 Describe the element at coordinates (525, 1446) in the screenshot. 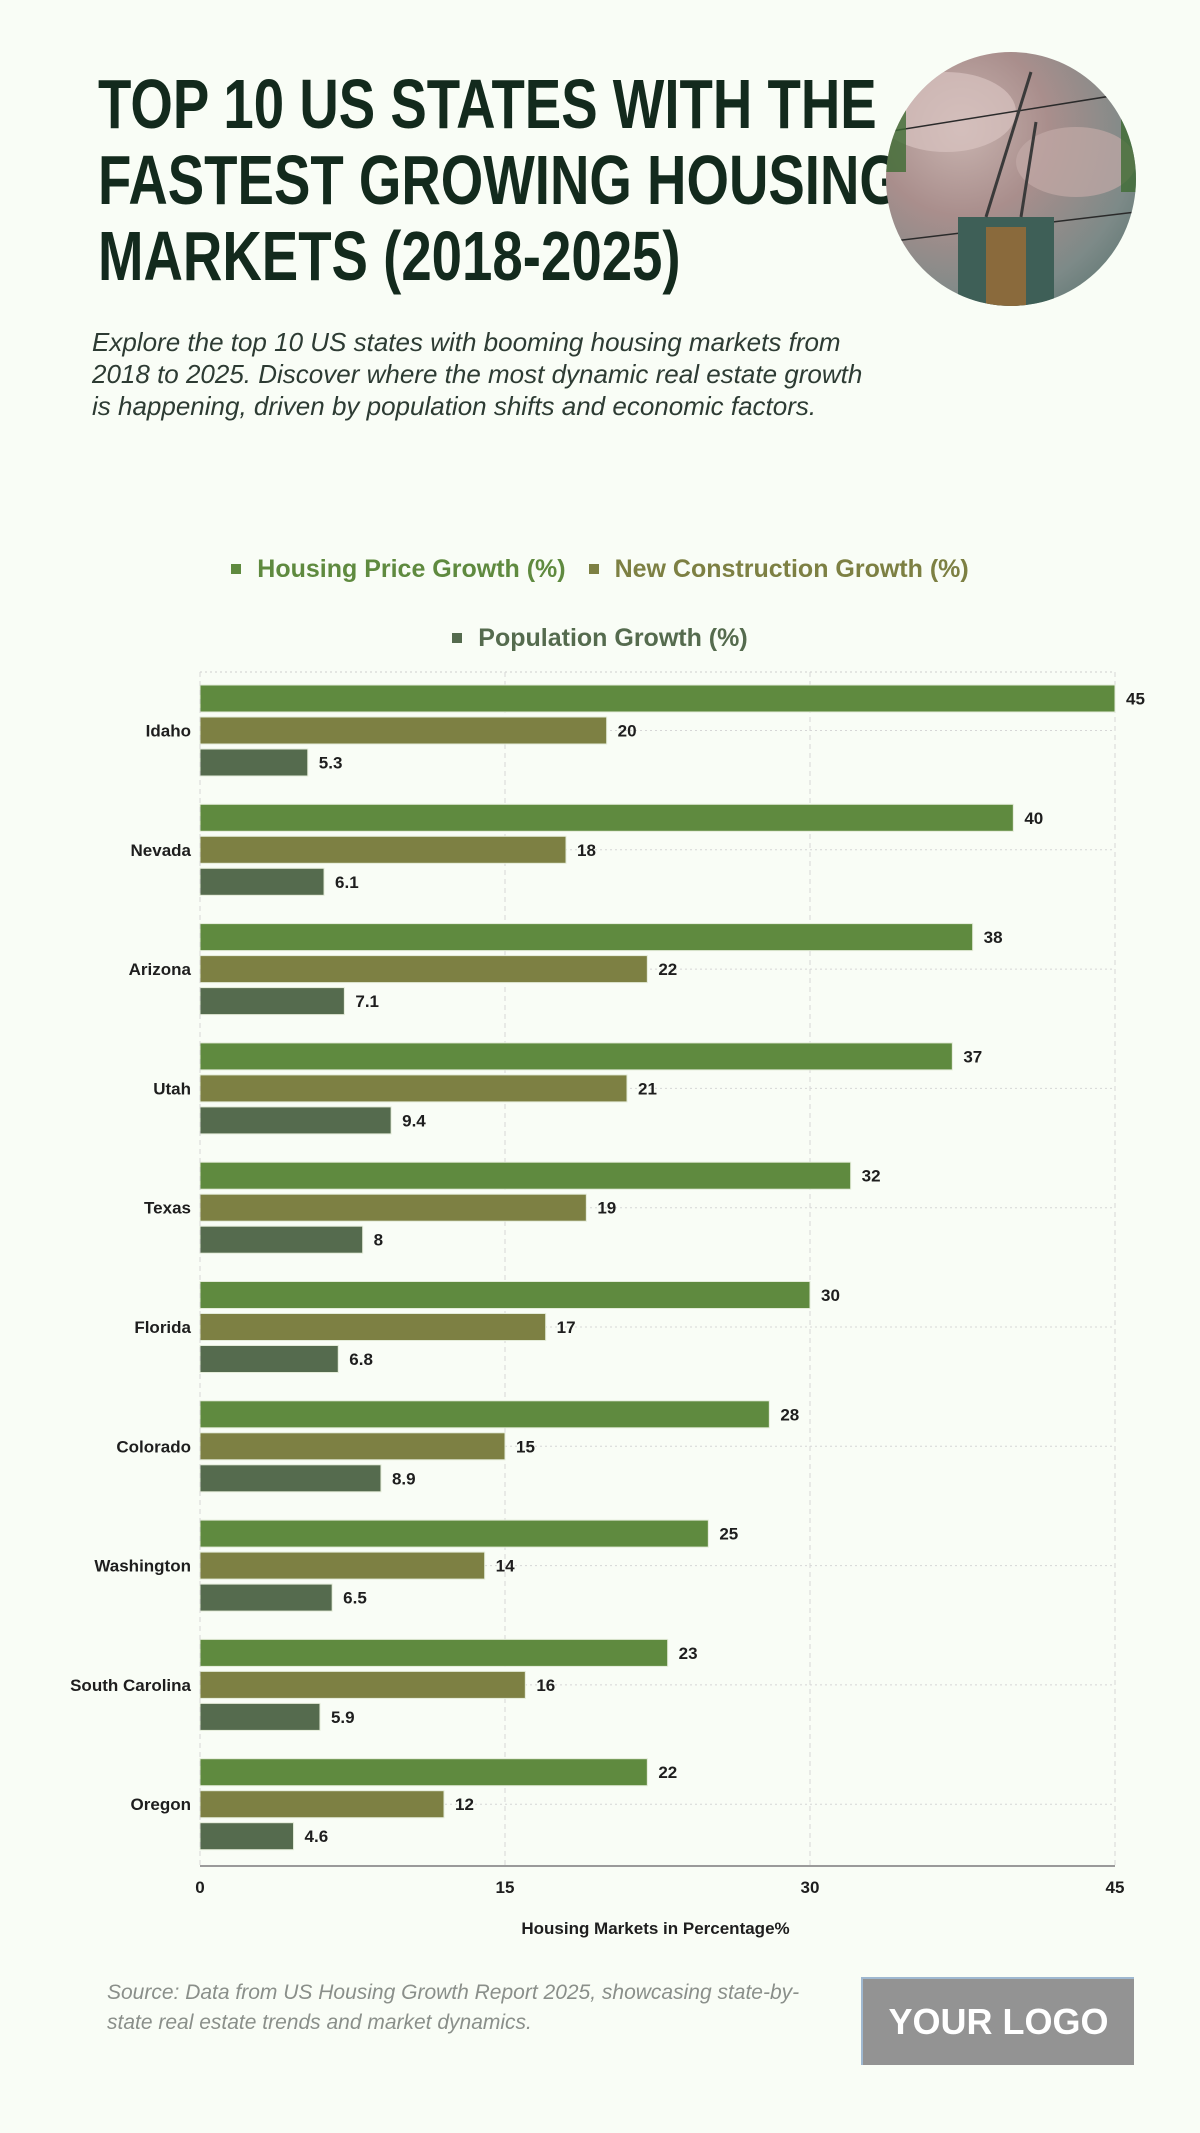

I see `data-label: 15` at that location.